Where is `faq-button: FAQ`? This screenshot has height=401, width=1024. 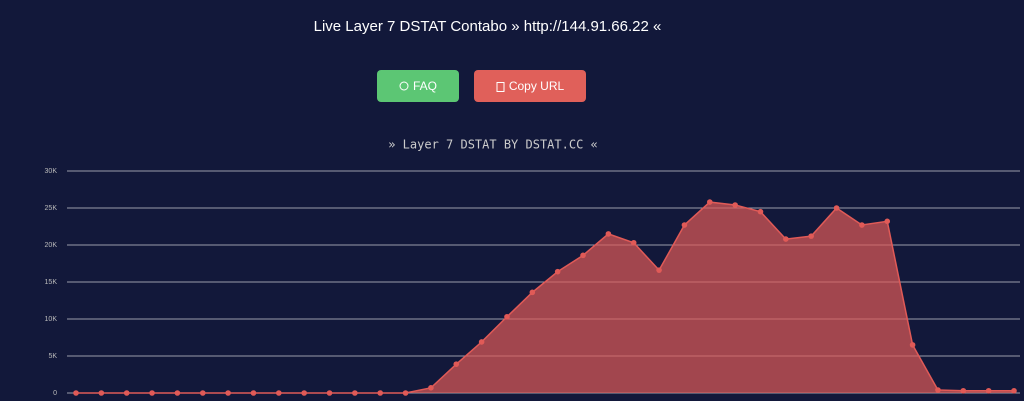 faq-button: FAQ is located at coordinates (418, 86).